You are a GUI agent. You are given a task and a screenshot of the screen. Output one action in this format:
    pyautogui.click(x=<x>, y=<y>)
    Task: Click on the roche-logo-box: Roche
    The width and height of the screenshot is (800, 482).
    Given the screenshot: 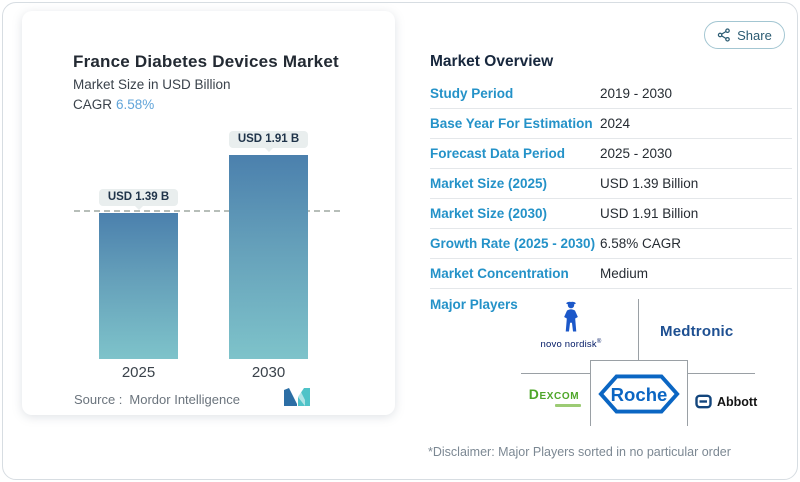 What is the action you would take?
    pyautogui.click(x=639, y=393)
    